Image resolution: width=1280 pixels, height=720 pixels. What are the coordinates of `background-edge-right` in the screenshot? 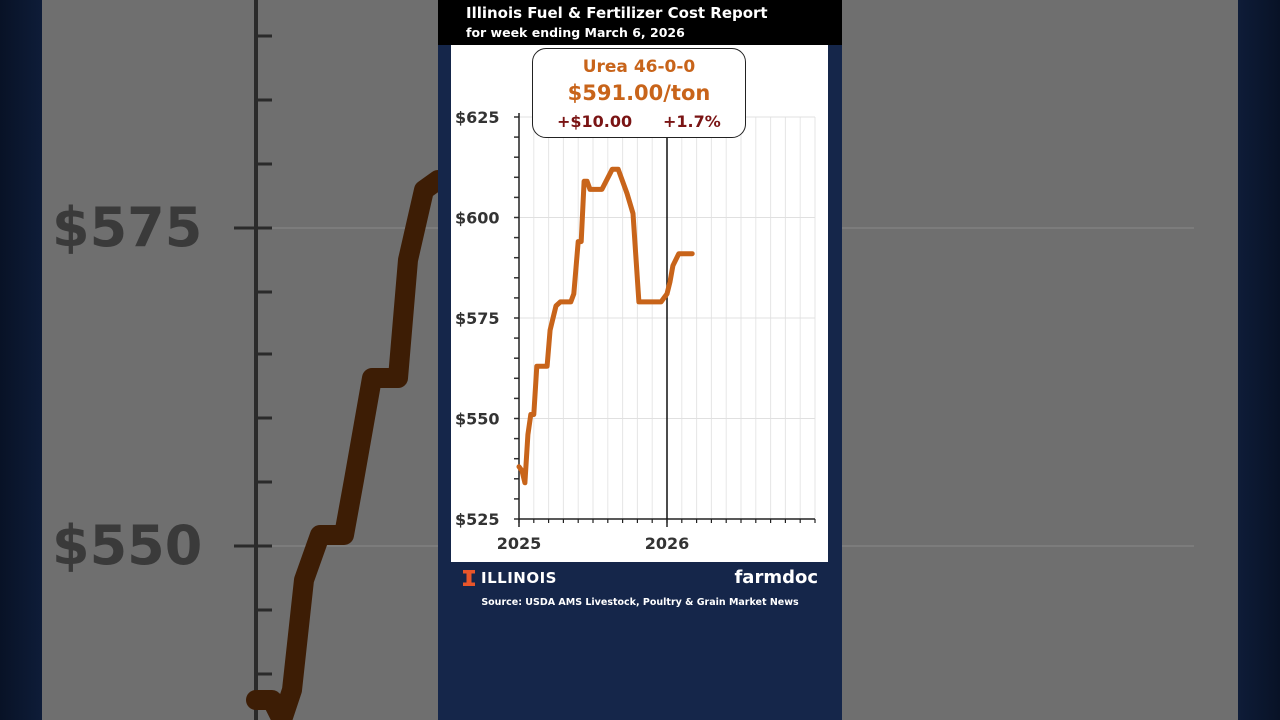 It's located at (1259, 360).